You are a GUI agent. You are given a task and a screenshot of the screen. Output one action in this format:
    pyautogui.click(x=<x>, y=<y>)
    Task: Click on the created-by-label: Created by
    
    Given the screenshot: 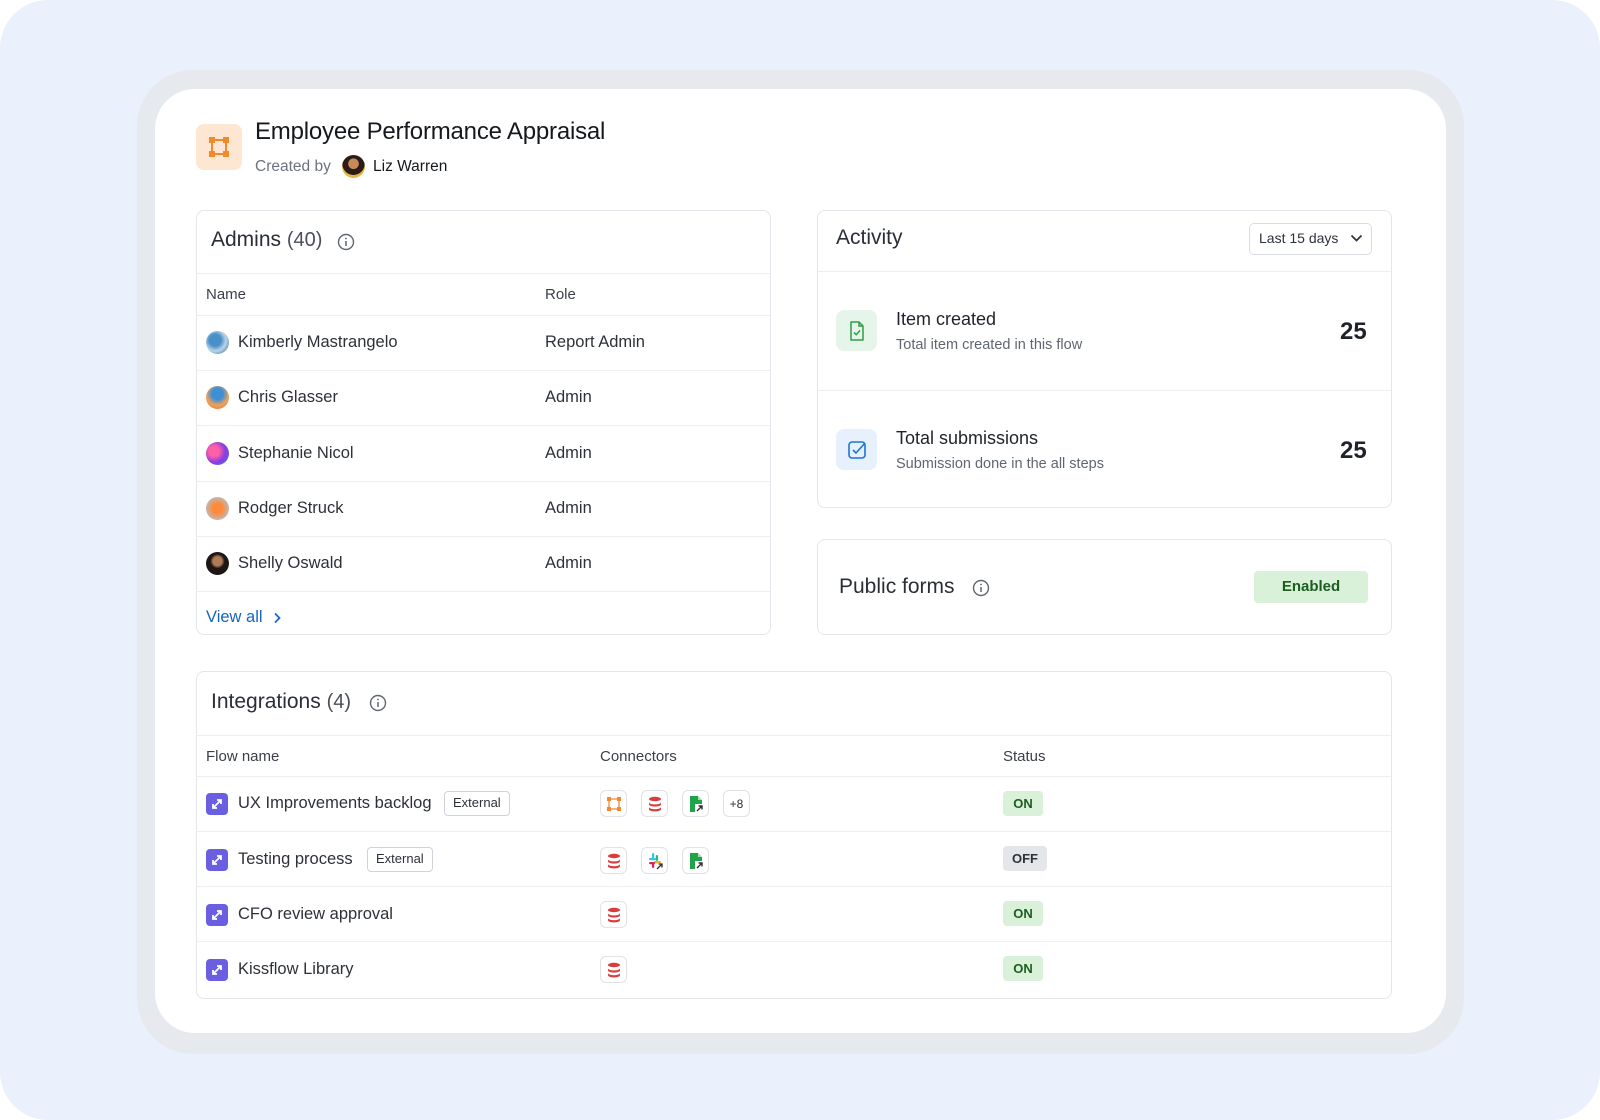 What is the action you would take?
    pyautogui.click(x=293, y=166)
    